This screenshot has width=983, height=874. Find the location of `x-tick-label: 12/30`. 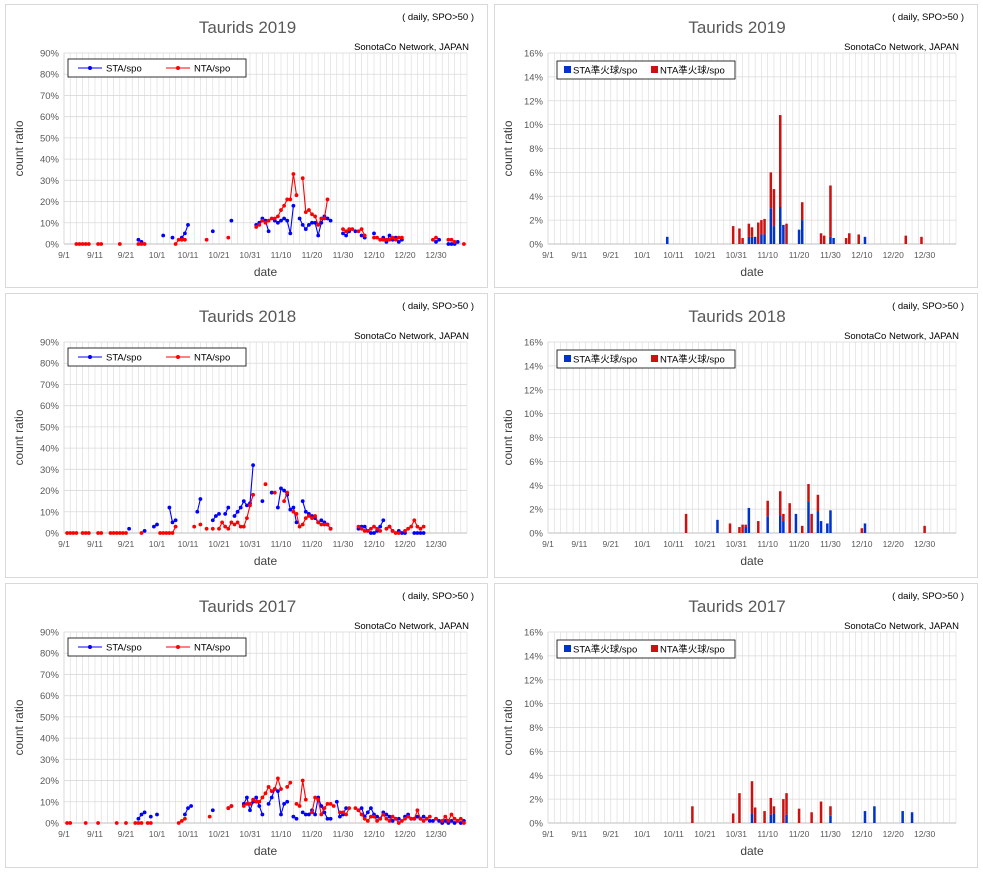

x-tick-label: 12/30 is located at coordinates (436, 834).